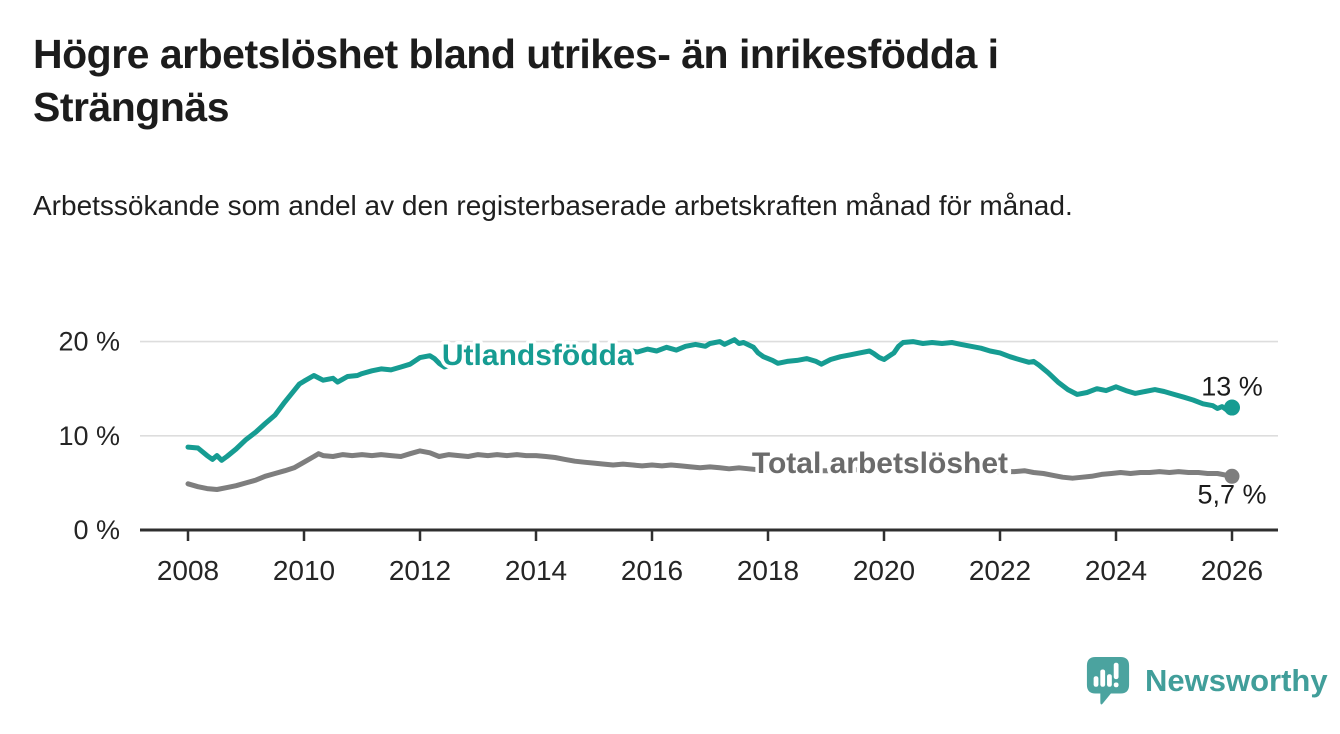  What do you see at coordinates (1232, 387) in the screenshot?
I see `series-end-value-label: 13 %` at bounding box center [1232, 387].